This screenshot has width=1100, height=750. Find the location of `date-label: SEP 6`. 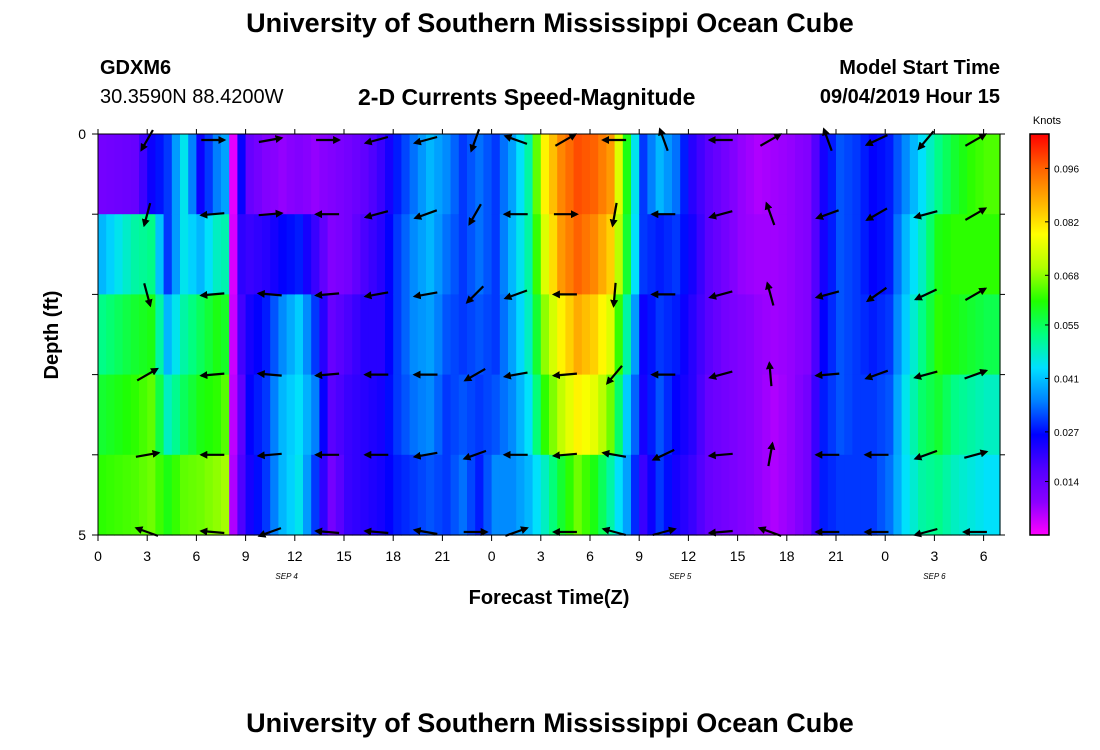

date-label: SEP 6 is located at coordinates (934, 576).